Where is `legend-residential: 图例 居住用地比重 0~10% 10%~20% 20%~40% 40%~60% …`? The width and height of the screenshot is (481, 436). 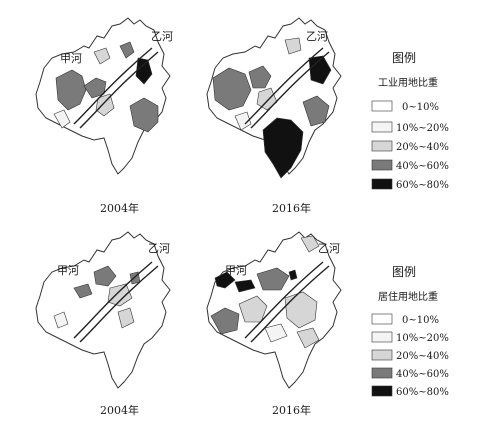 legend-residential: 图例 居住用地比重 0~10% 10%~20% 20%~40% 40%~60% … is located at coordinates (410, 331).